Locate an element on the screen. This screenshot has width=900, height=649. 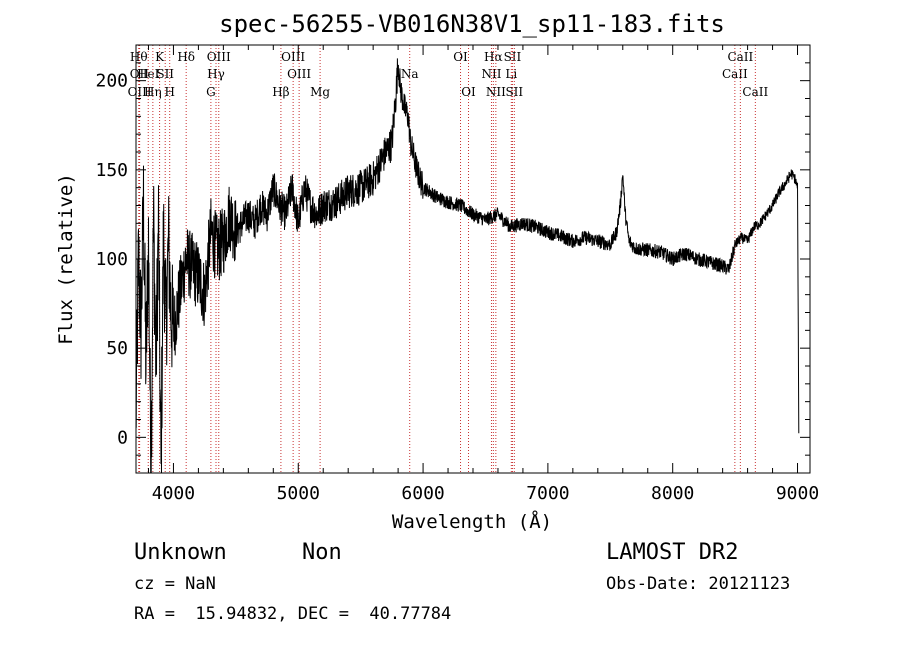
spectral-line-label: Na is located at coordinates (410, 74).